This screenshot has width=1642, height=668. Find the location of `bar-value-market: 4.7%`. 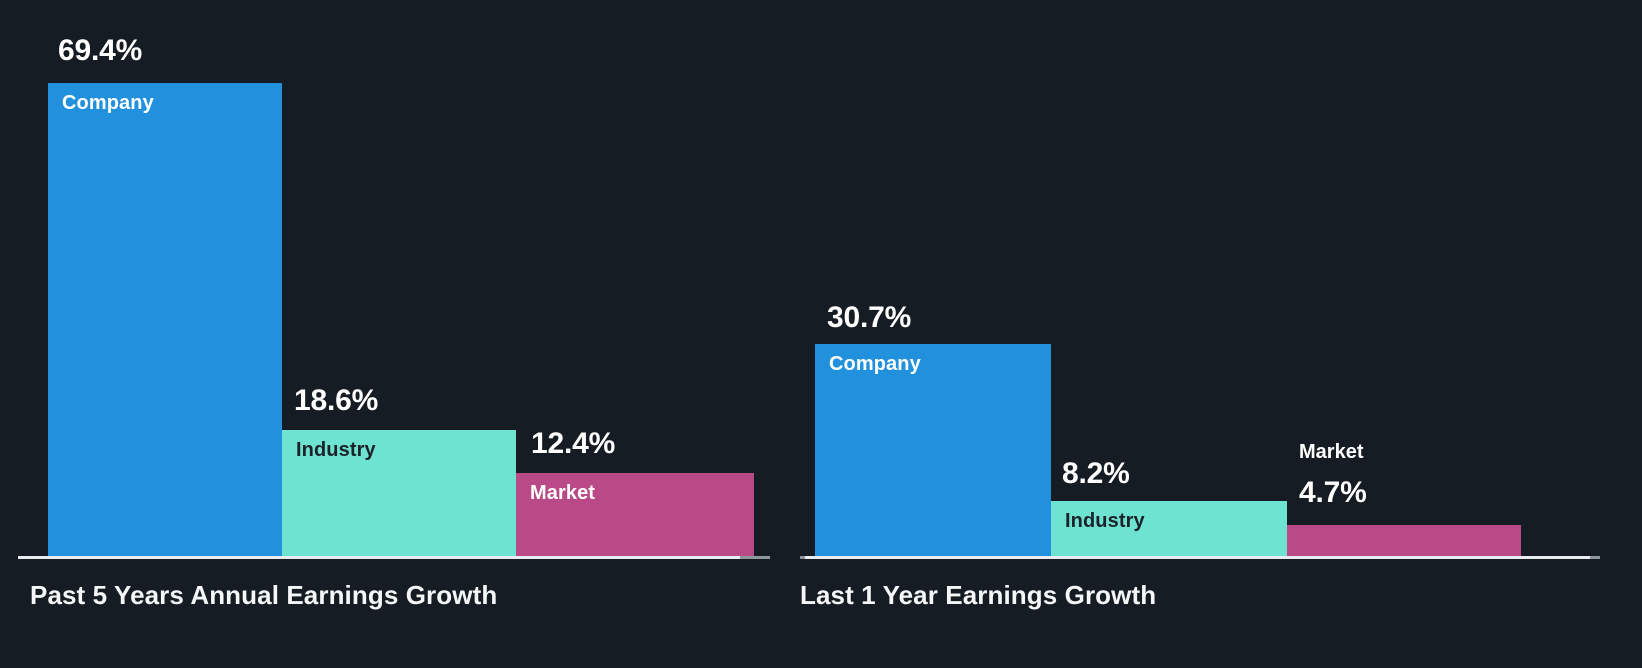

bar-value-market: 4.7% is located at coordinates (1333, 492).